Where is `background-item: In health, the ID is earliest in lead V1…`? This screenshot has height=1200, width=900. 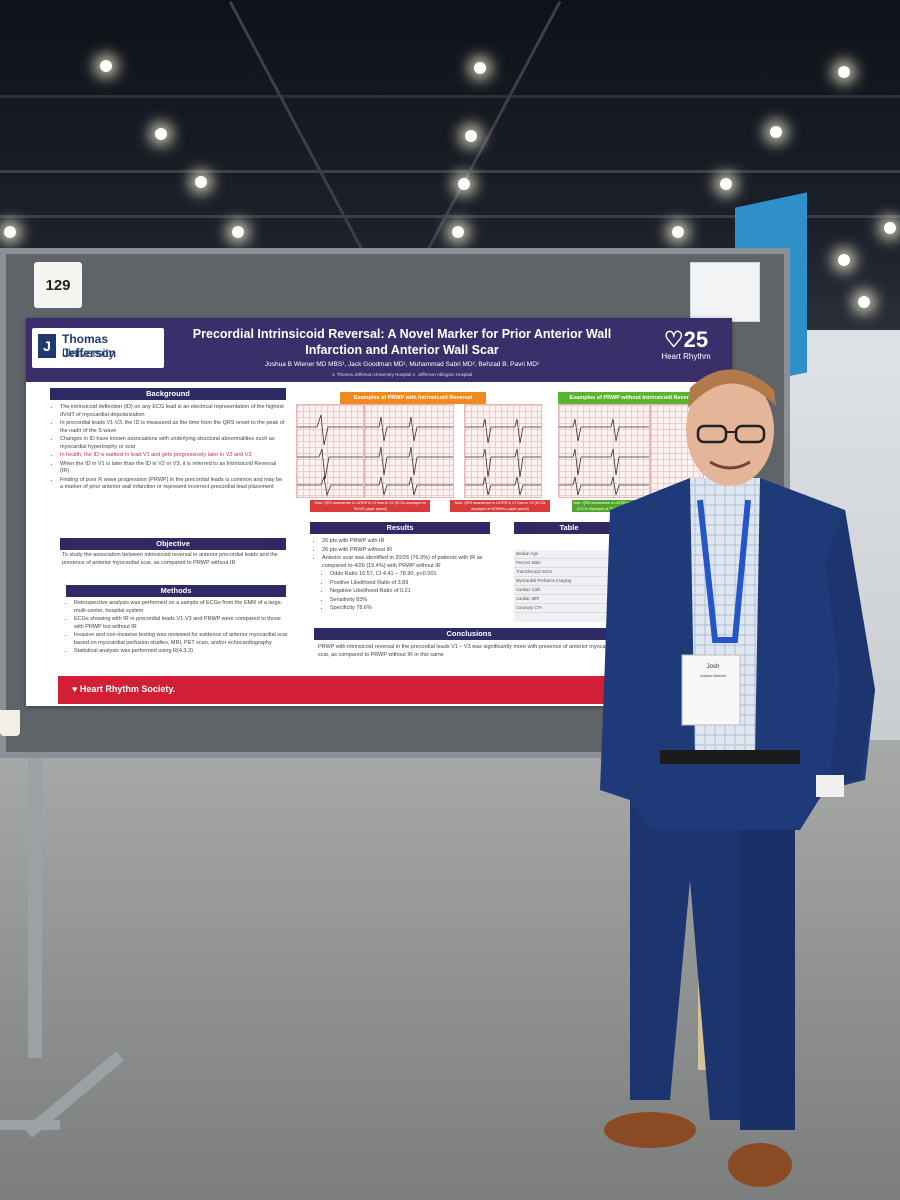 background-item: In health, the ID is earliest in lead V1… is located at coordinates (173, 456).